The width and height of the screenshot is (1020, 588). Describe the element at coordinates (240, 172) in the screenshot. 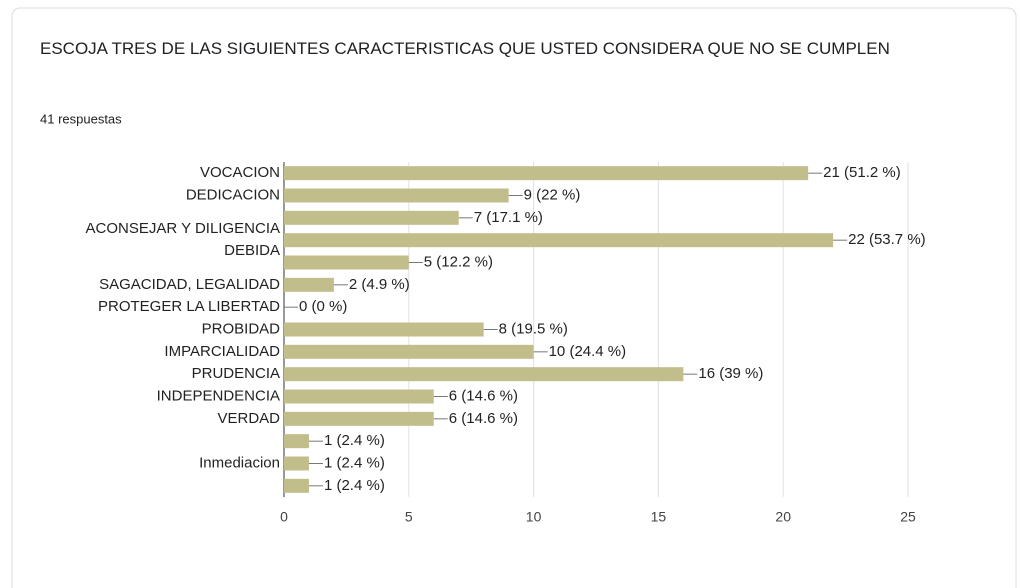

I see `y-tick-label: VOCACION` at that location.